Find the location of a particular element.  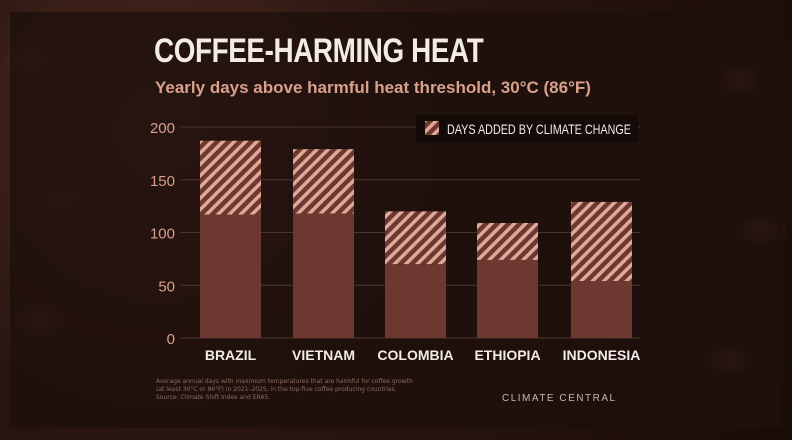

x-tick-label: COLOMBIA is located at coordinates (415, 355).